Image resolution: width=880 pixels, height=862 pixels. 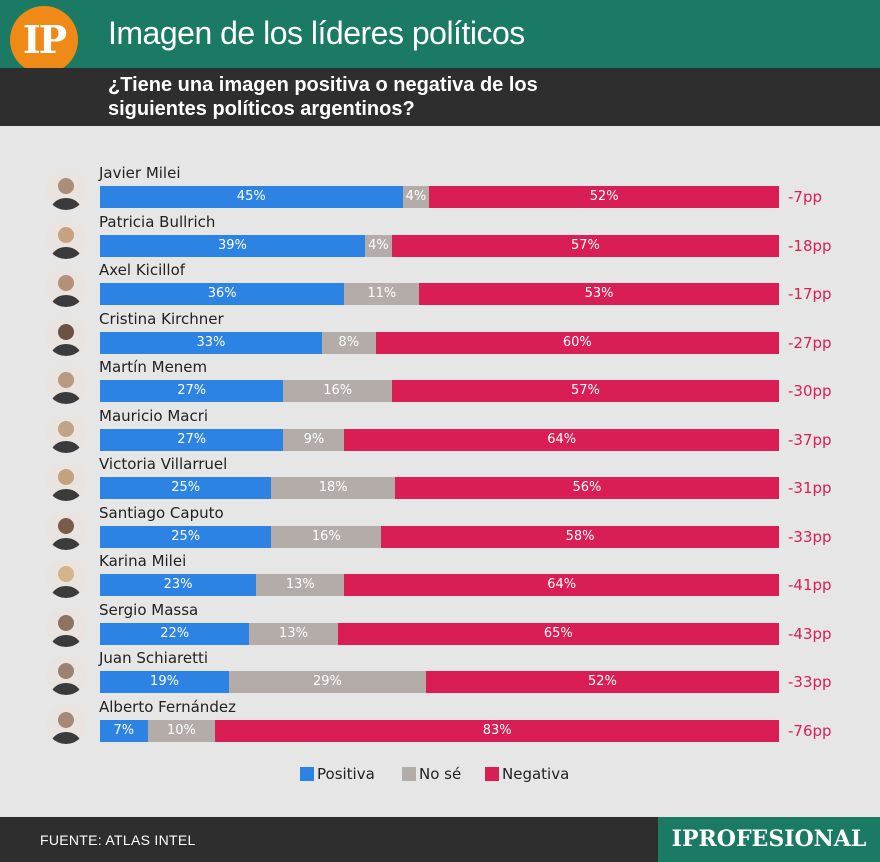 What do you see at coordinates (810, 633) in the screenshot?
I see `net-difference-label: -43pp` at bounding box center [810, 633].